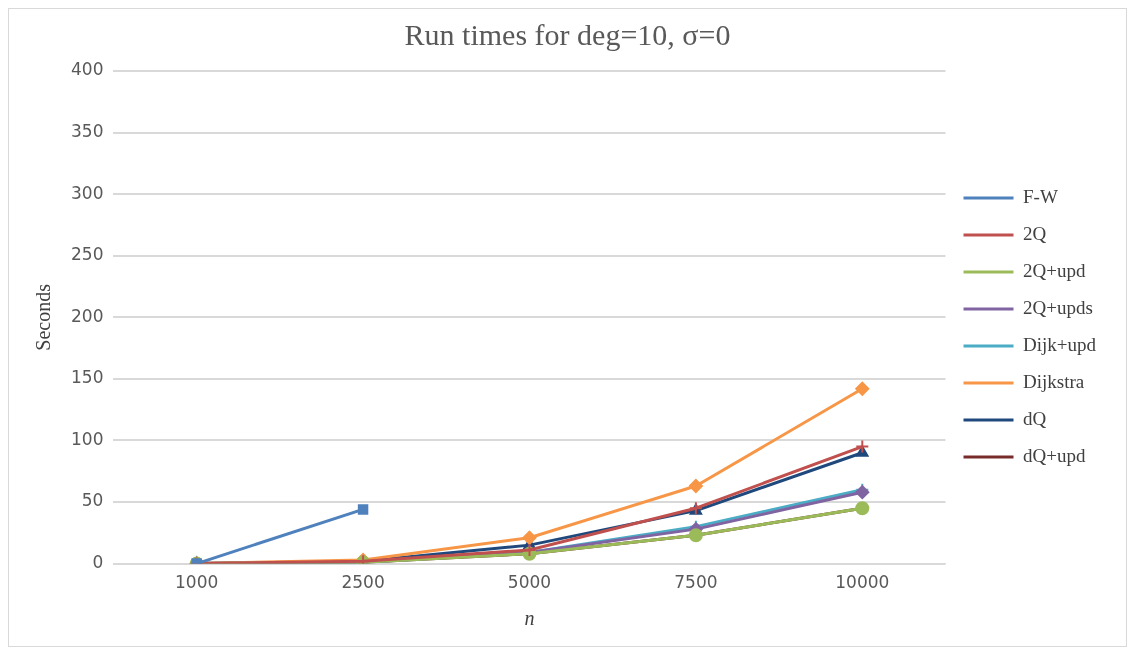  I want to click on y-axis-title: Seconds, so click(43, 317).